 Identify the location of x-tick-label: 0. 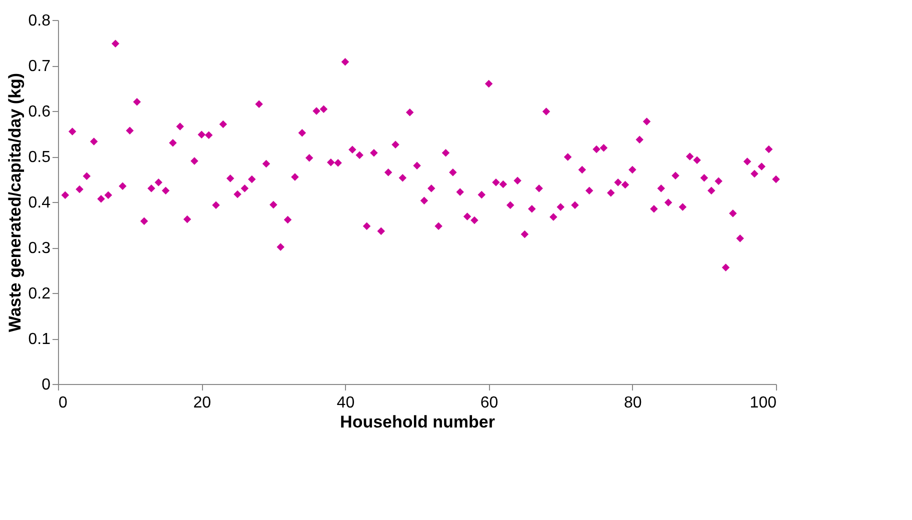
(63, 403).